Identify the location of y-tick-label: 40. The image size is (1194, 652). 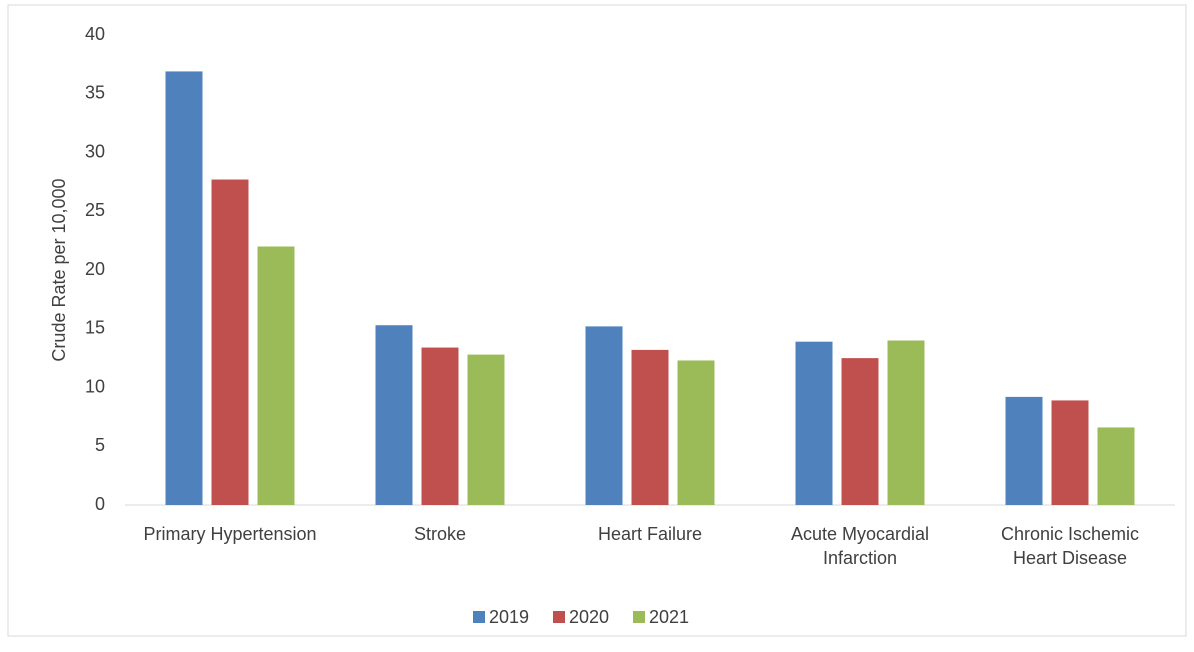
(95, 34).